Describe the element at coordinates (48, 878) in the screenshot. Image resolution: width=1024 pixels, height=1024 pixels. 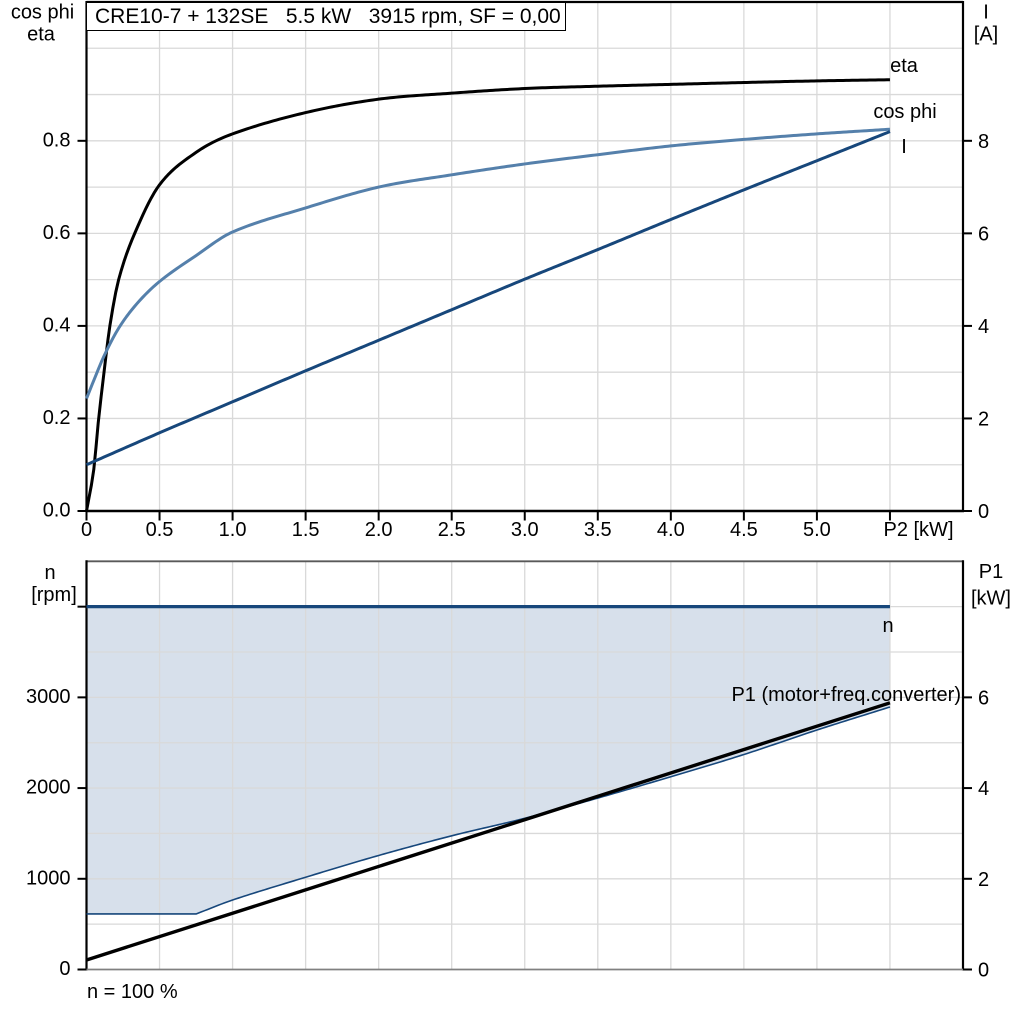
I see `y-left-tick-label: 1000` at that location.